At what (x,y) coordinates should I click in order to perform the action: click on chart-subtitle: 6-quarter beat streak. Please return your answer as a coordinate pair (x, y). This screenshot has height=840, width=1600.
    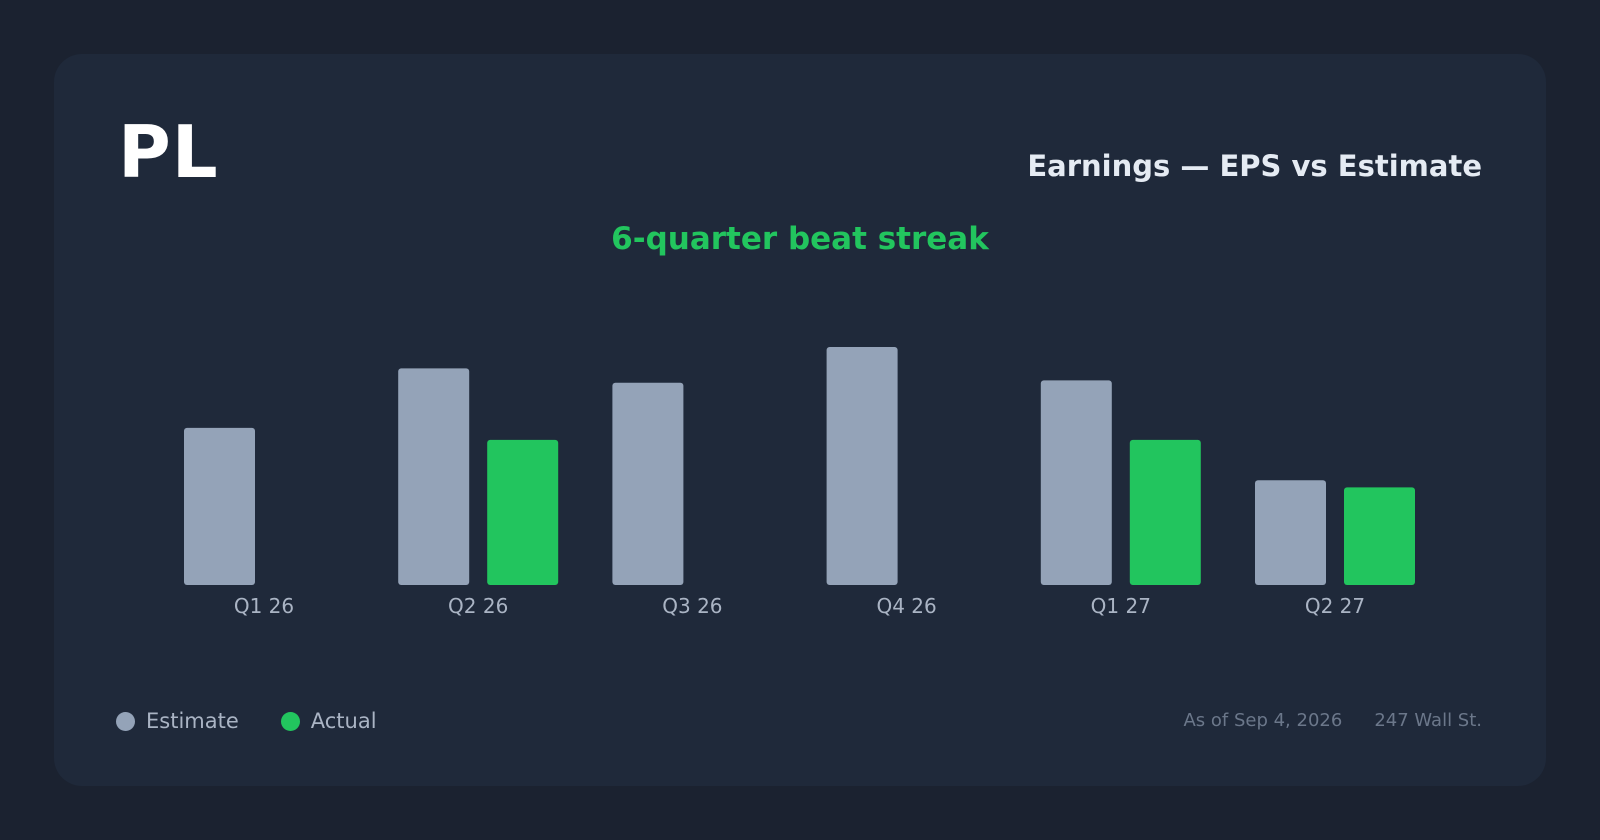
    Looking at the image, I should click on (800, 239).